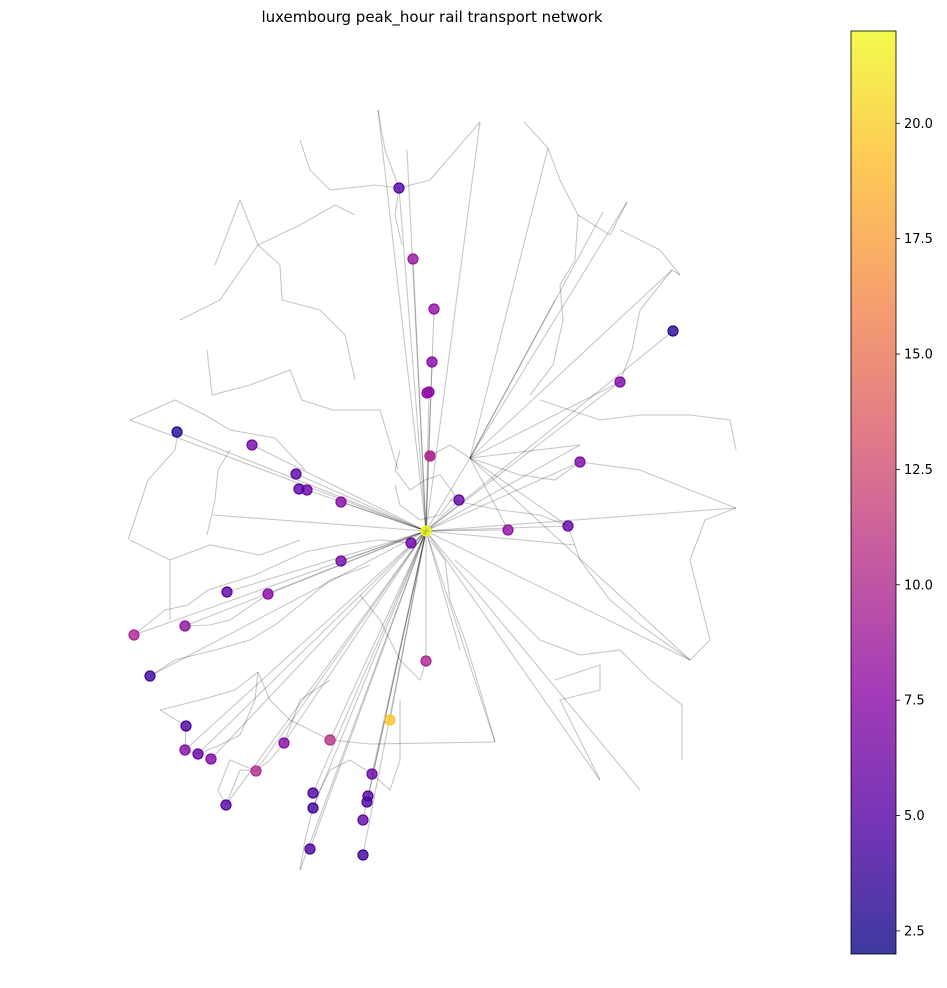 The image size is (947, 988). I want to click on colorbar: 2.5 5.0 7.5 10.0 12.5 15.0 17.5 20.0, so click(891, 492).